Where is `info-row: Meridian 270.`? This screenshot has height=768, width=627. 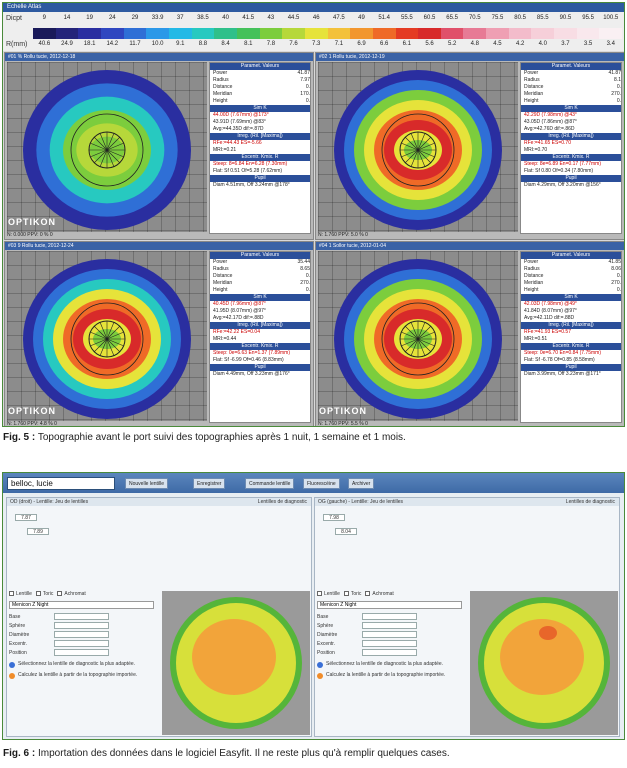
info-row: Meridian 270. is located at coordinates (571, 94).